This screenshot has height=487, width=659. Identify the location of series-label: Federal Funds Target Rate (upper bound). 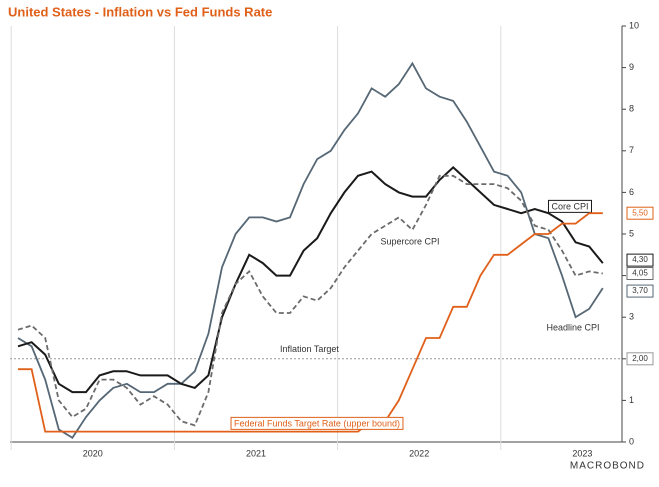
(317, 423).